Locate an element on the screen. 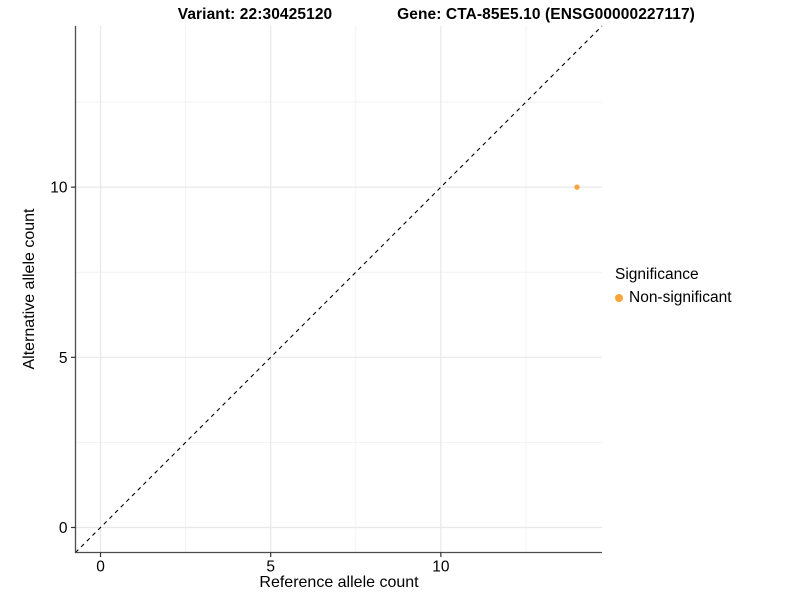 This screenshot has width=800, height=600. y-tick-label: 10 is located at coordinates (59, 188).